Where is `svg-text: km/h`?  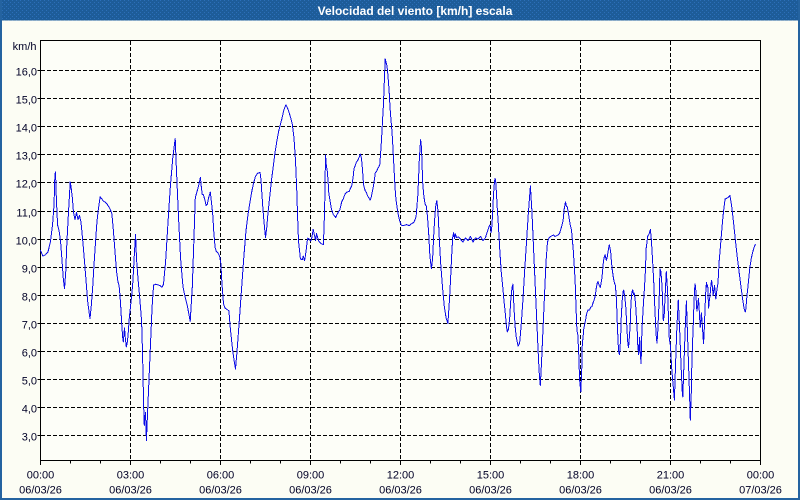
svg-text: km/h is located at coordinates (25, 47).